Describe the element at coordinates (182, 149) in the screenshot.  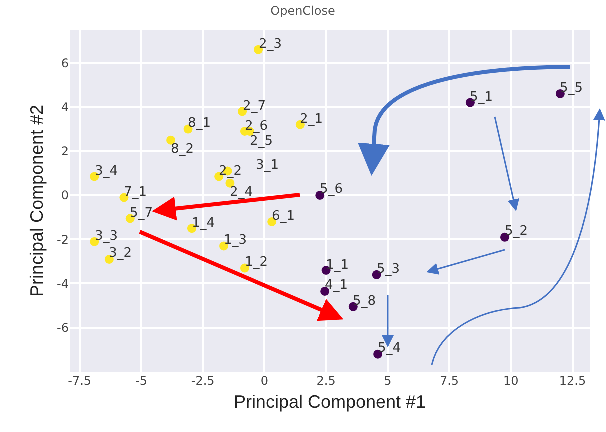
I see `annotation: 8_2` at that location.